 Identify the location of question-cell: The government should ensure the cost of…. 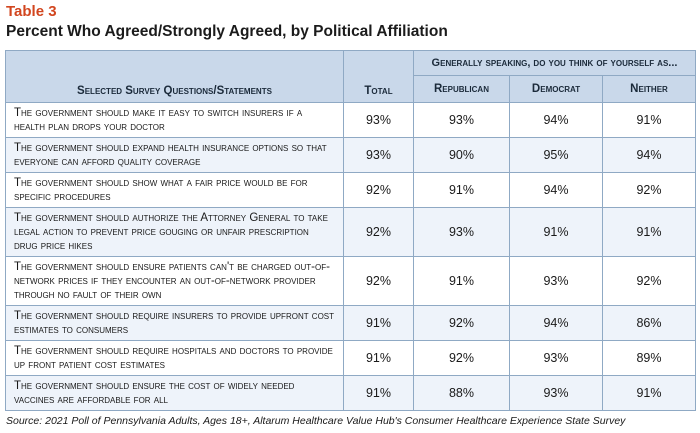
(174, 393).